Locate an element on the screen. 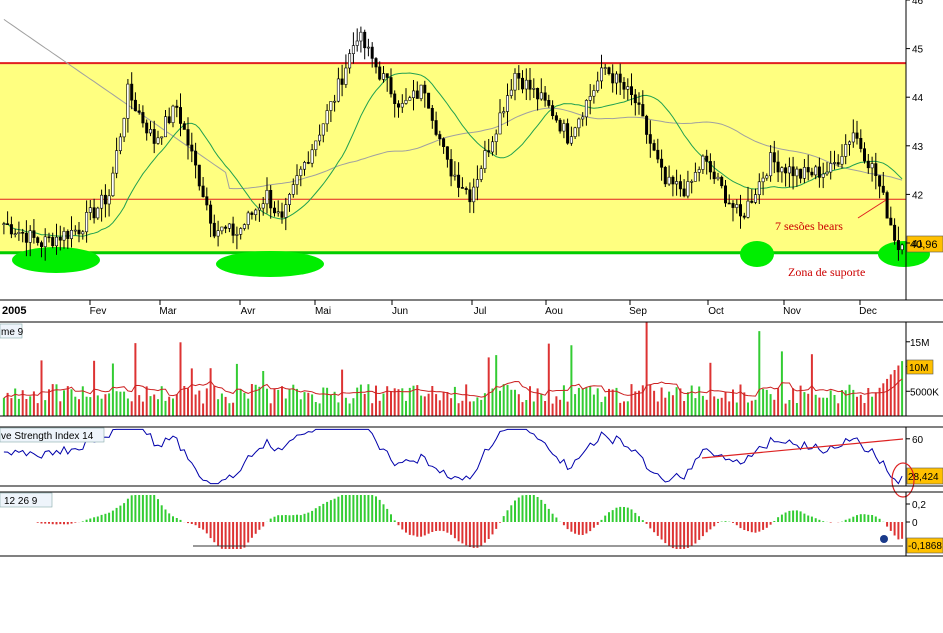  rsi-highlight-circle is located at coordinates (903, 480).